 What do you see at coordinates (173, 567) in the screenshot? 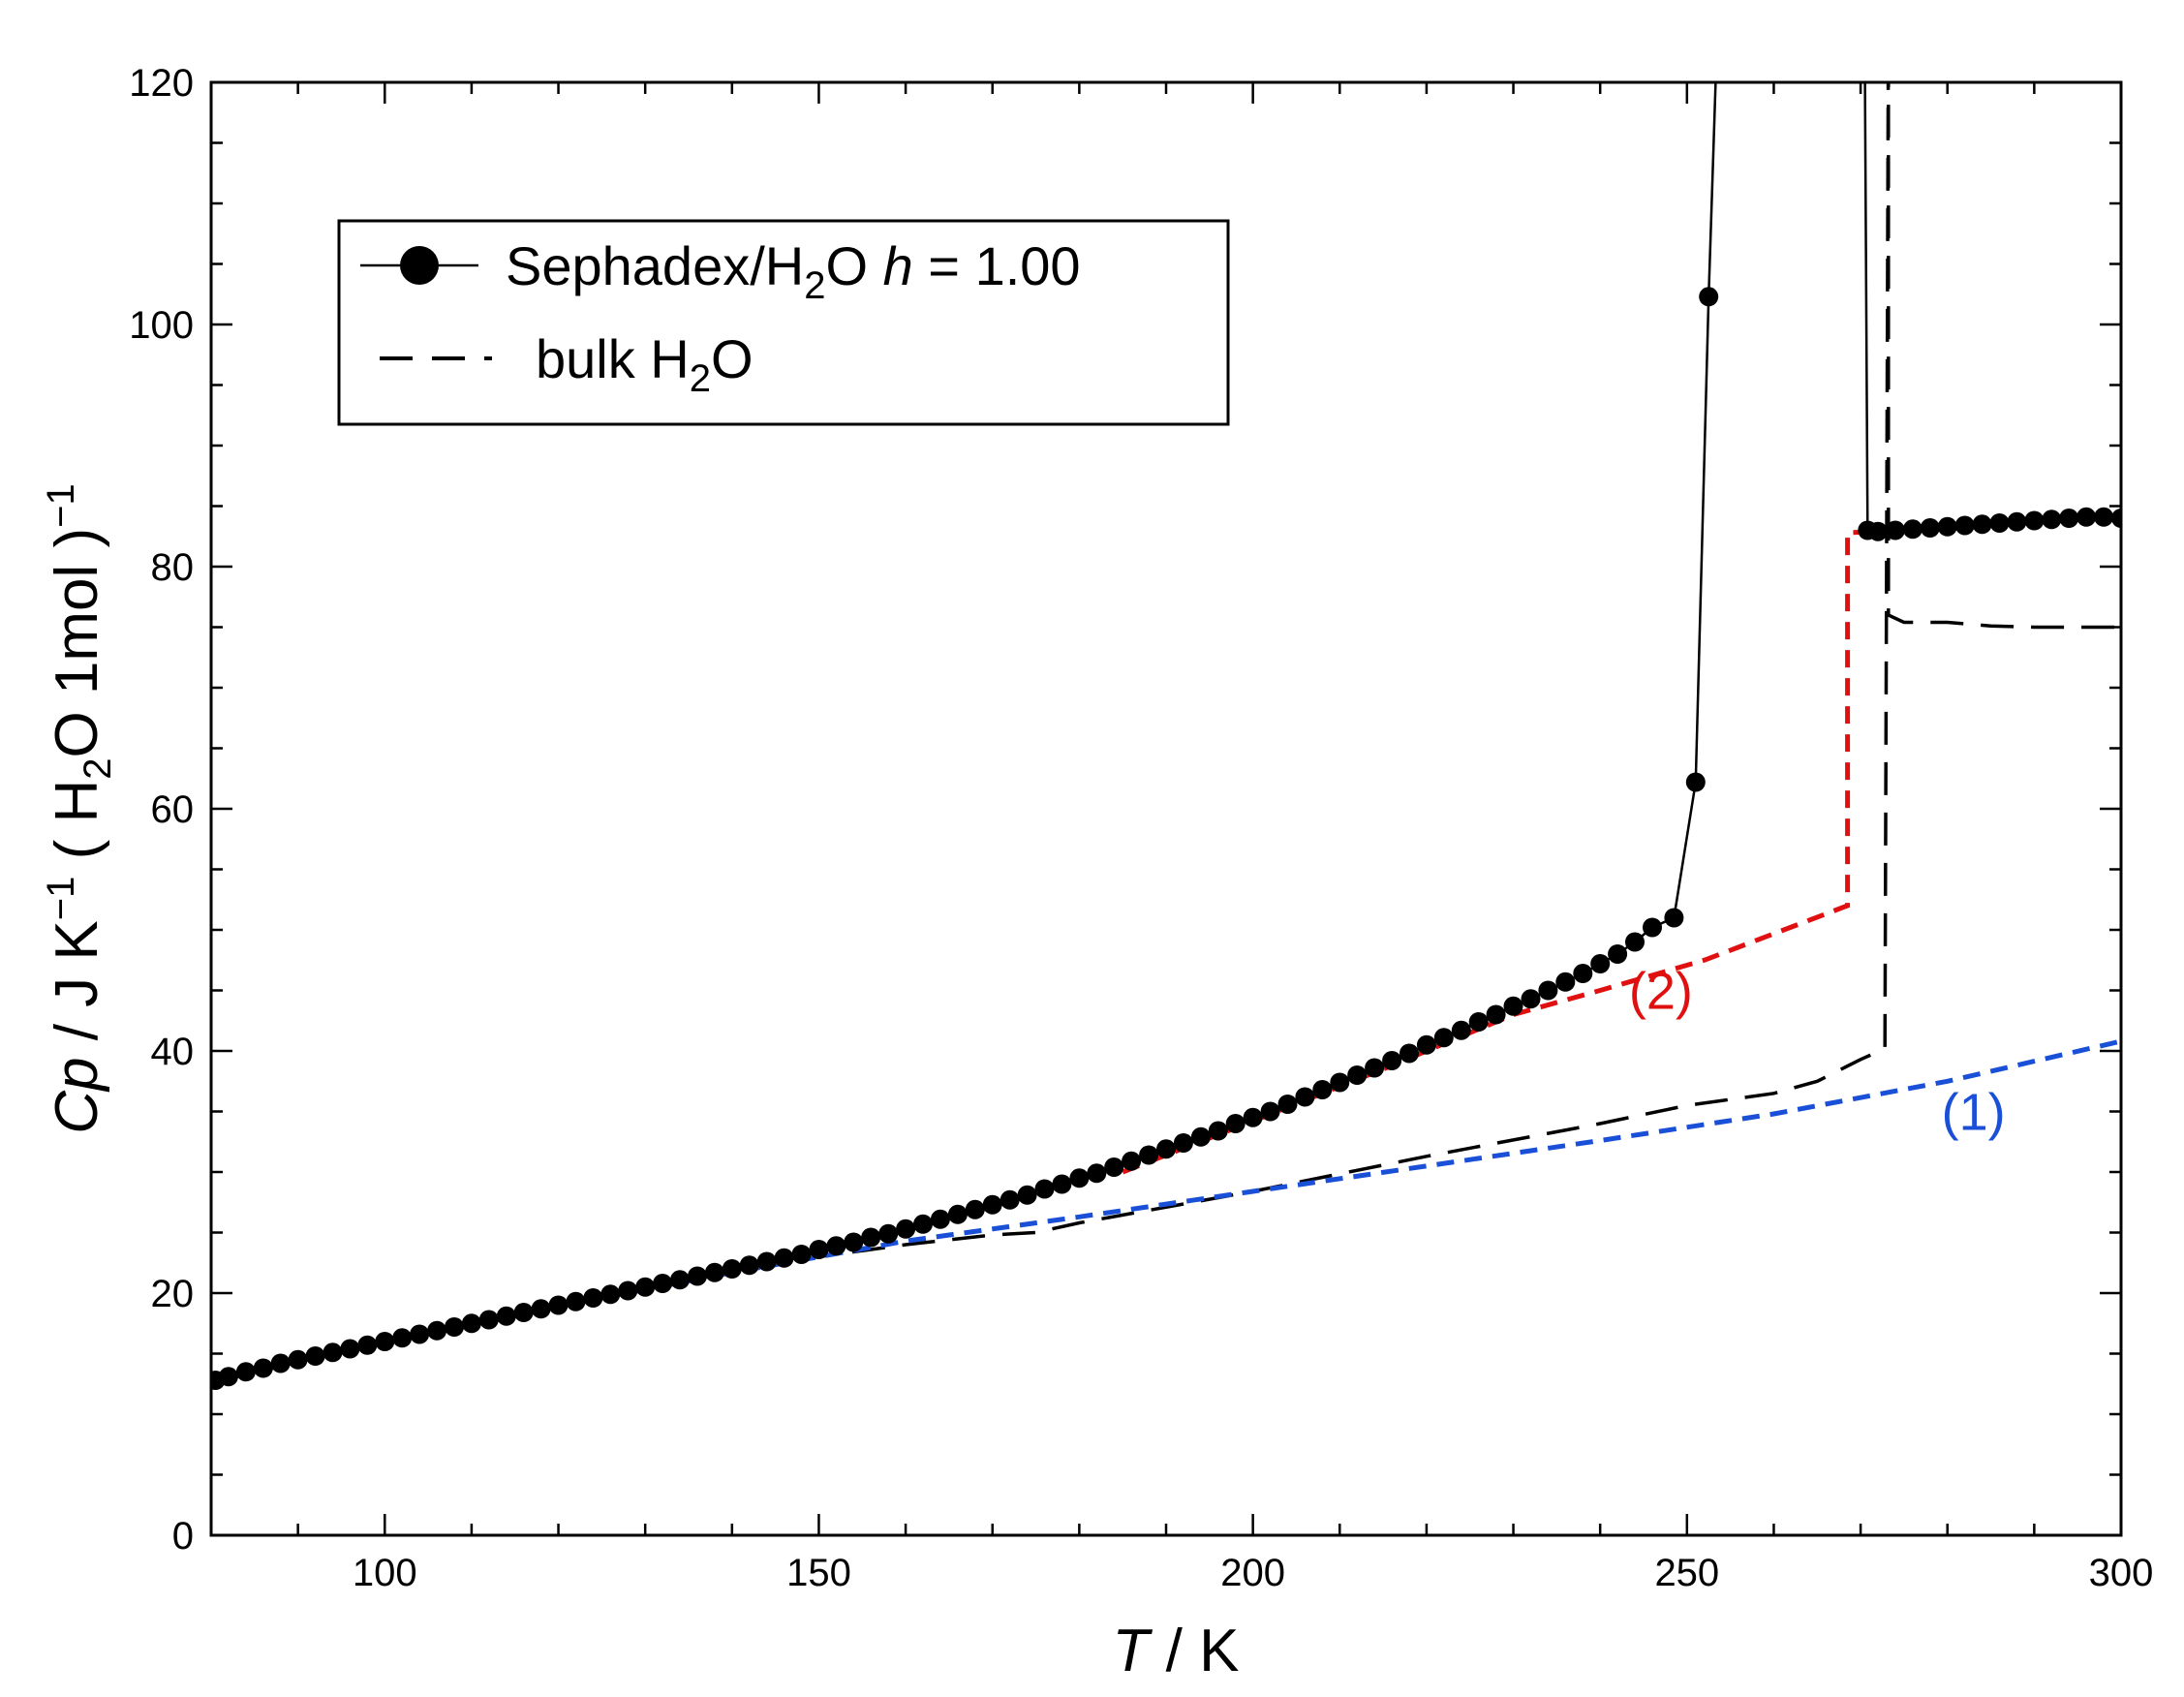
I see `y-tick-label: 80` at bounding box center [173, 567].